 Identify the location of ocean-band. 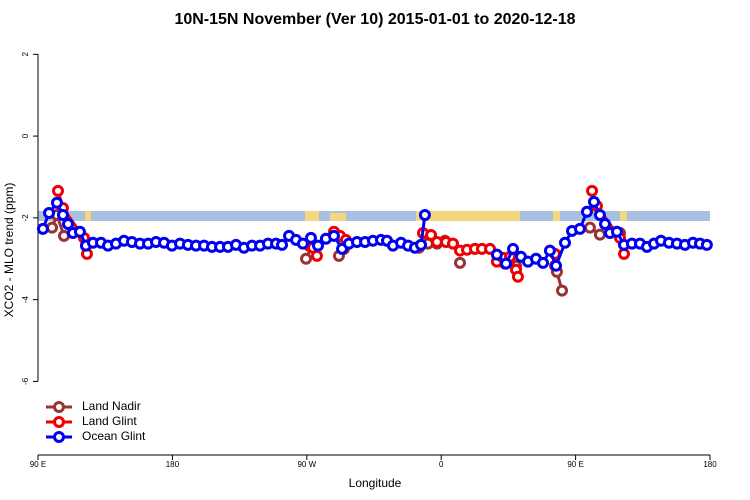
(374, 216).